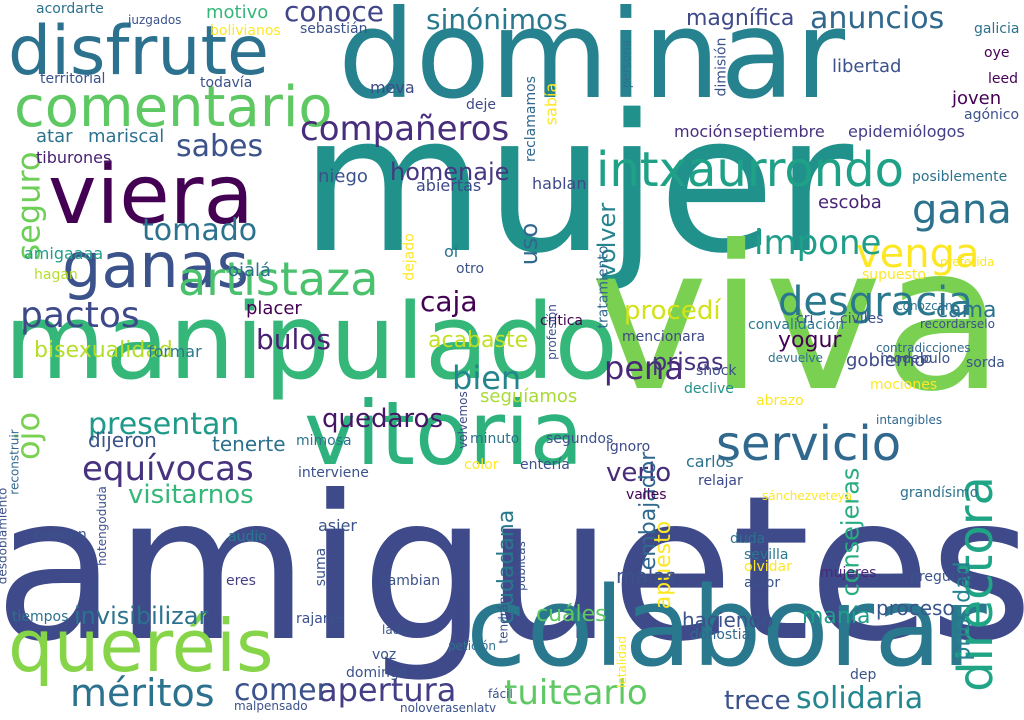 This screenshot has height=720, width=1024. I want to click on word-bolivianos: bolivianos, so click(245, 31).